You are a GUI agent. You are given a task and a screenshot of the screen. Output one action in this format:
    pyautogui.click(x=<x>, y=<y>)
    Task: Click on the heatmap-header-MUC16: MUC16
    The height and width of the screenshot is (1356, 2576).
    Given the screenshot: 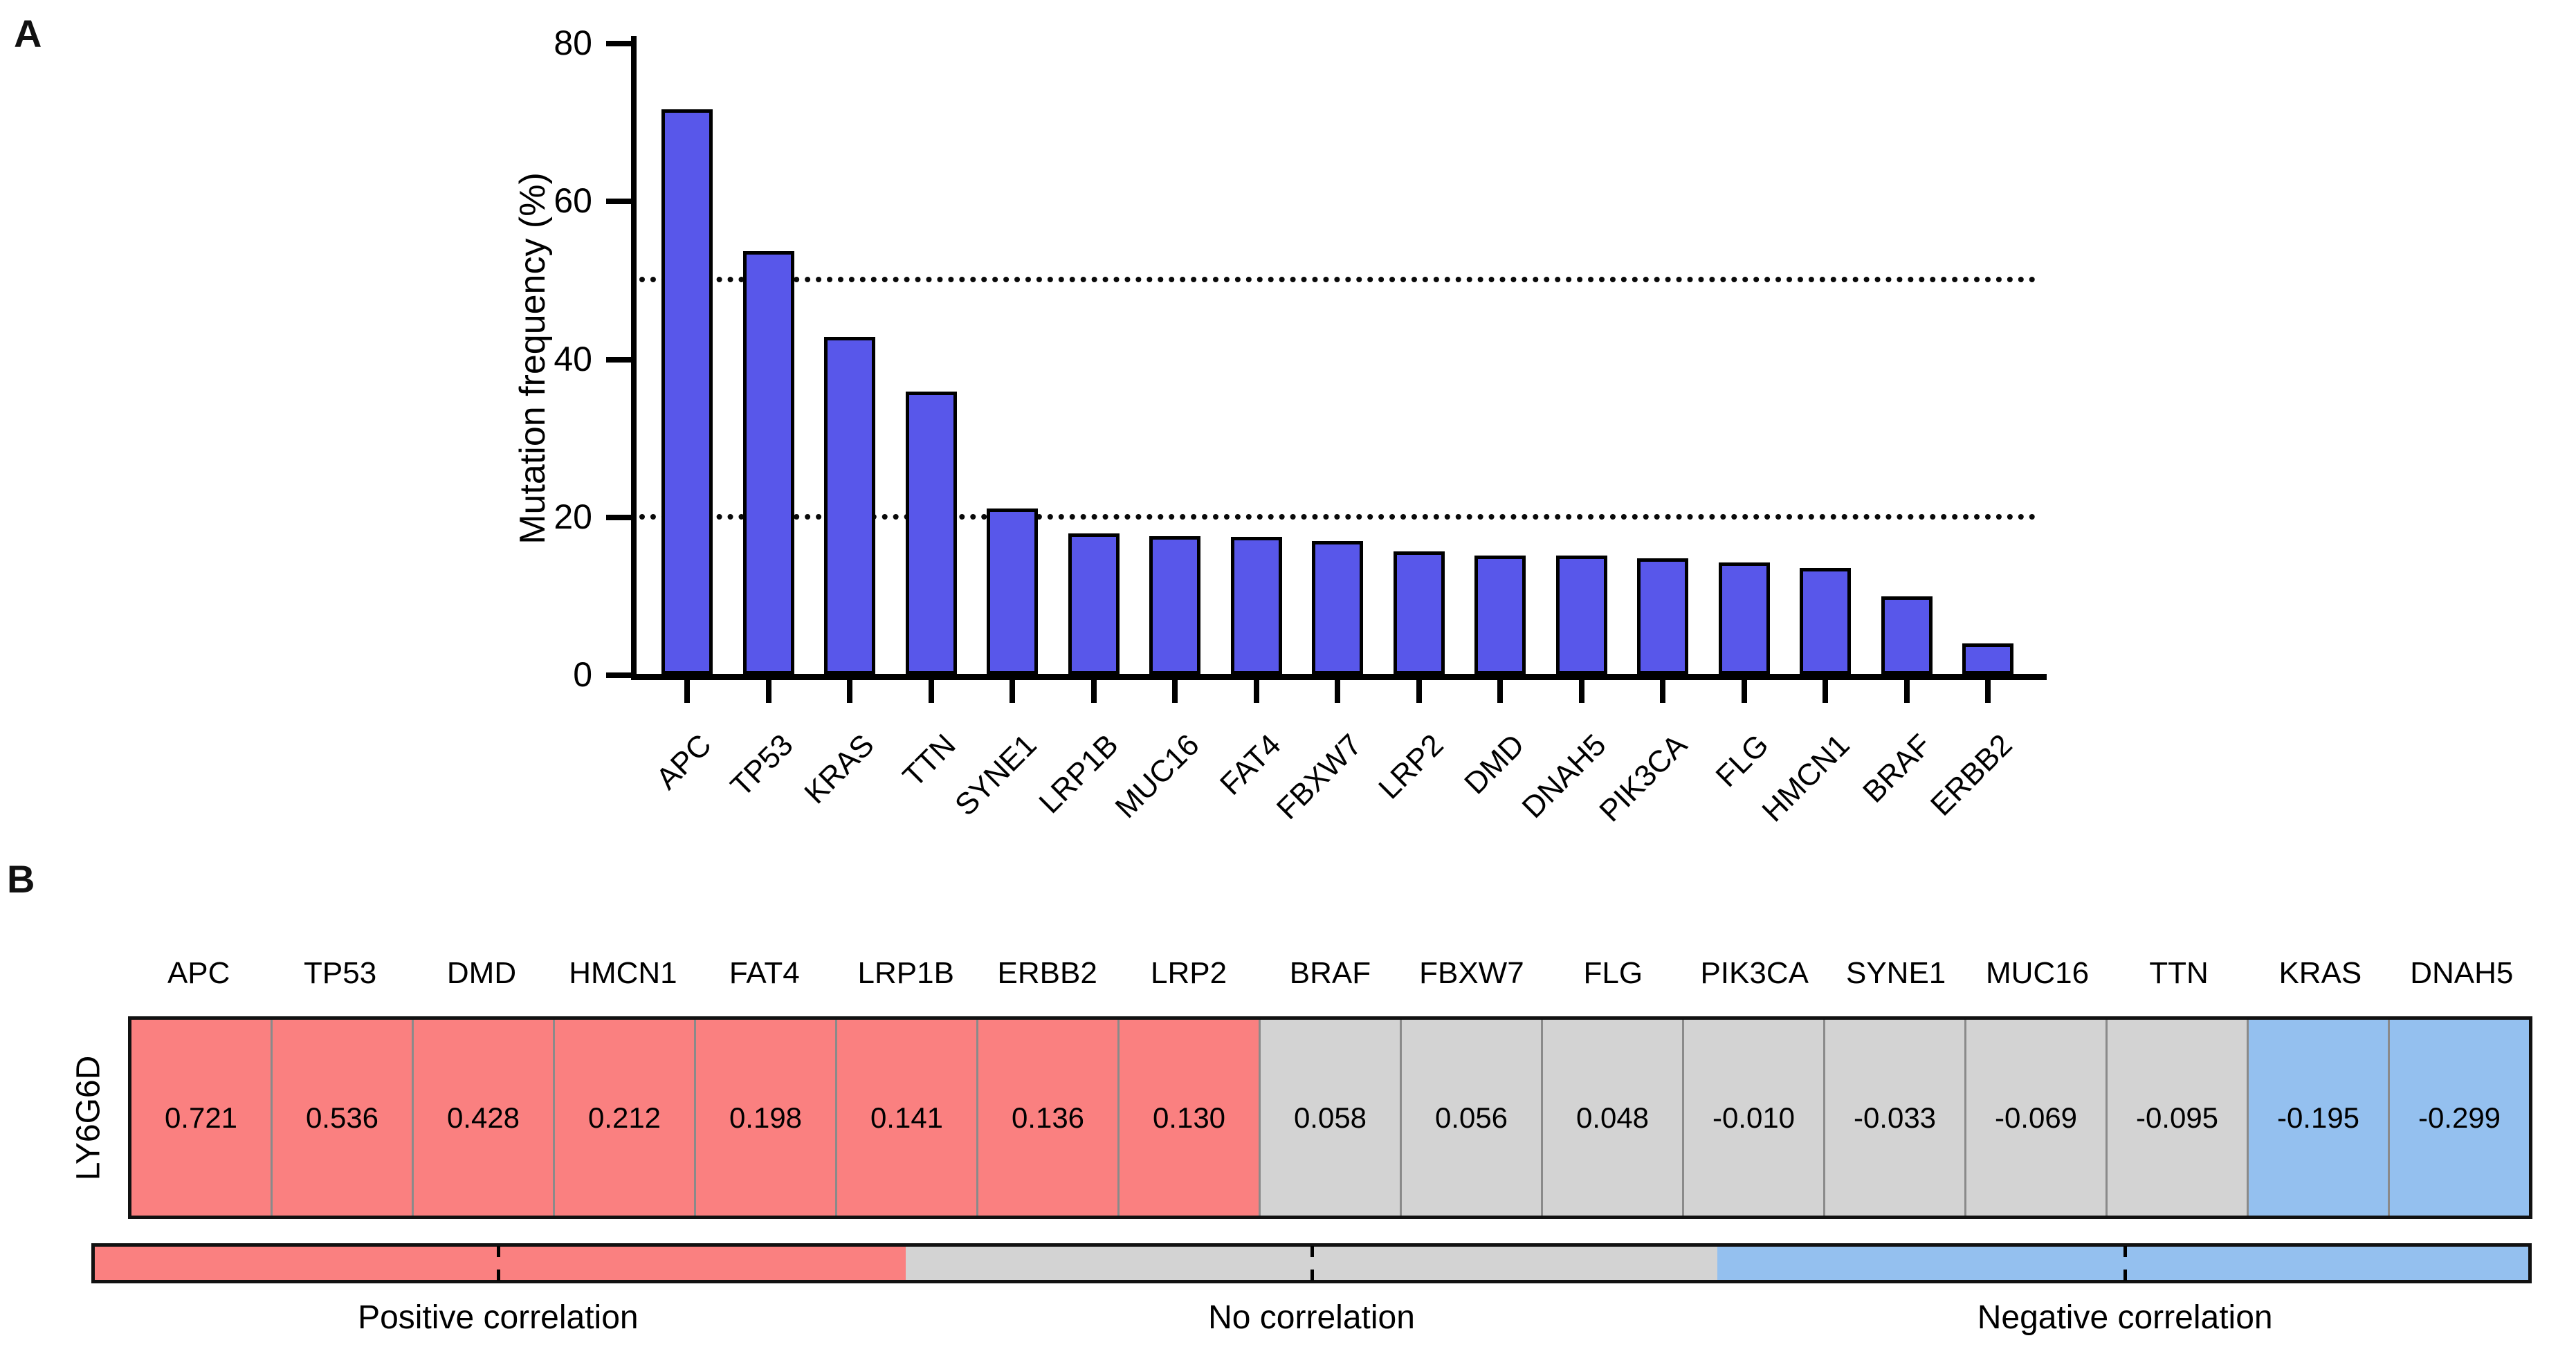 What is the action you would take?
    pyautogui.click(x=2038, y=973)
    